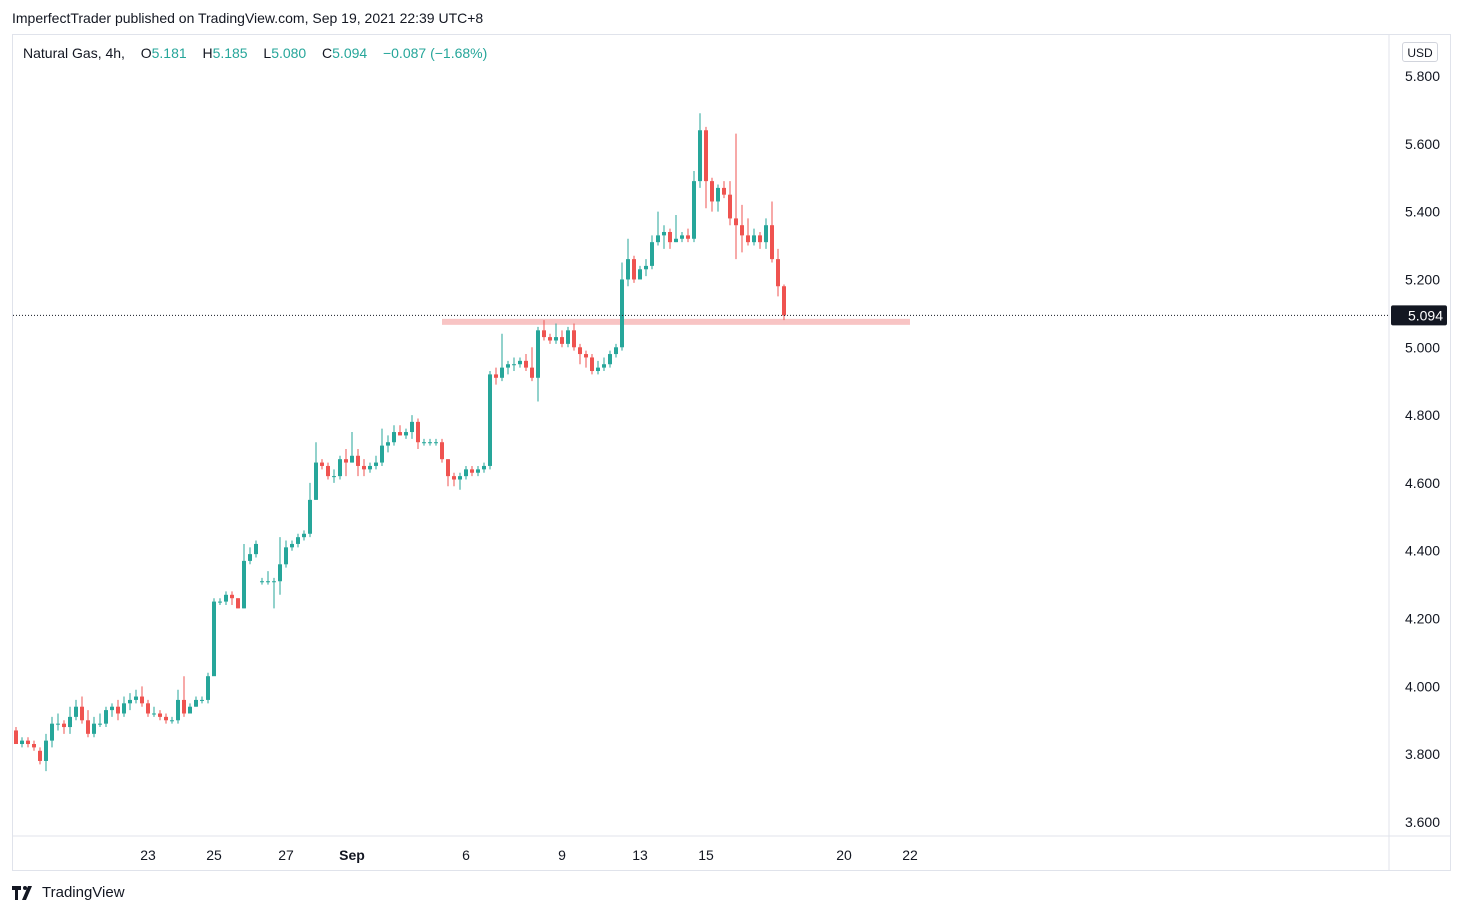  I want to click on y-tick-label: 3.600, so click(1422, 822).